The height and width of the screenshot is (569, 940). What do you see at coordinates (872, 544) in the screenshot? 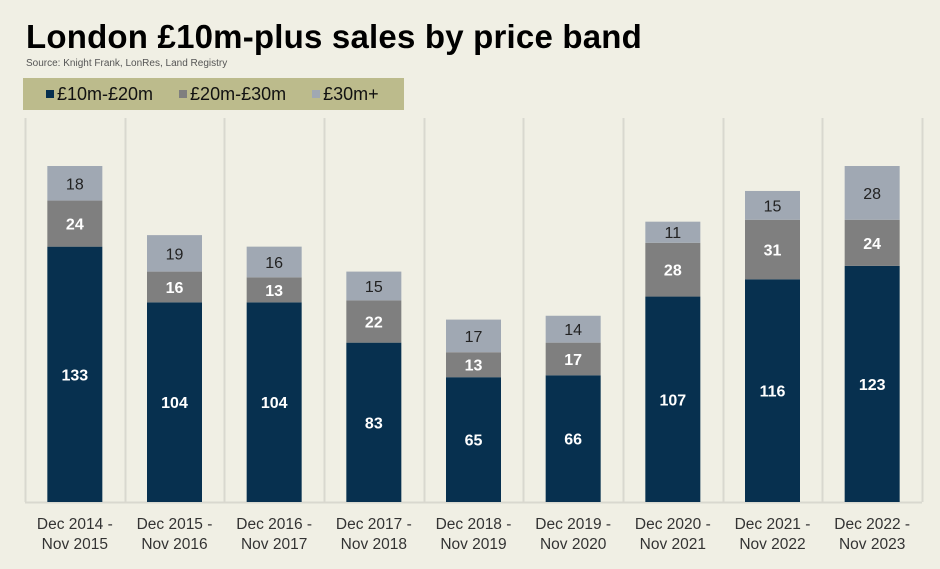
I see `x-tick-label: Nov 2023` at bounding box center [872, 544].